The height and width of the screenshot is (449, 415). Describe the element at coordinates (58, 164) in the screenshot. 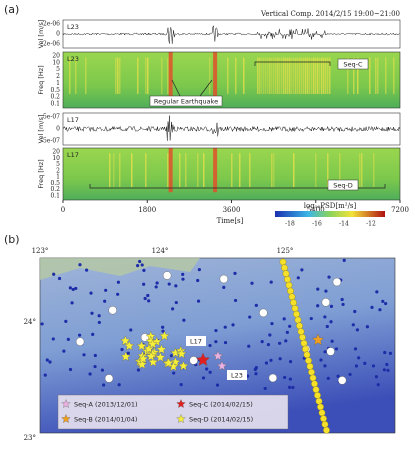

I see `y-tick-label: 5` at that location.